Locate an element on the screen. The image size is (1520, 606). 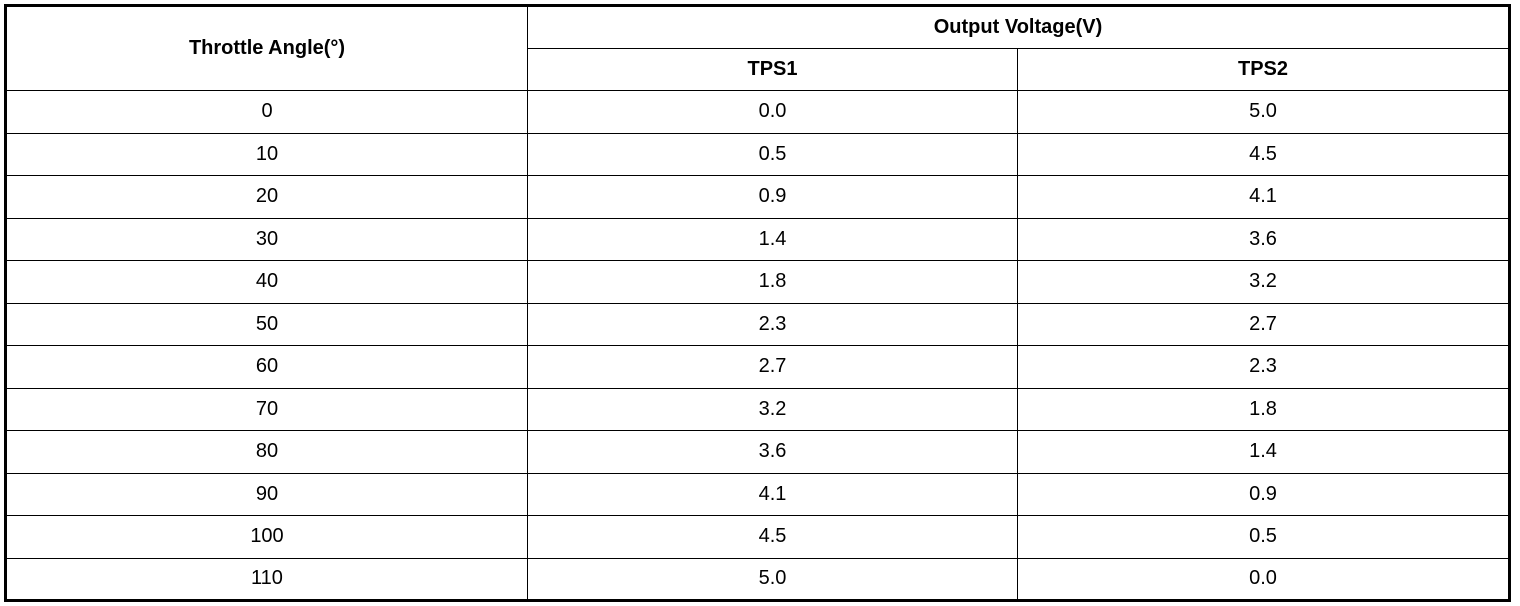
cell-angle: 10 is located at coordinates (266, 154).